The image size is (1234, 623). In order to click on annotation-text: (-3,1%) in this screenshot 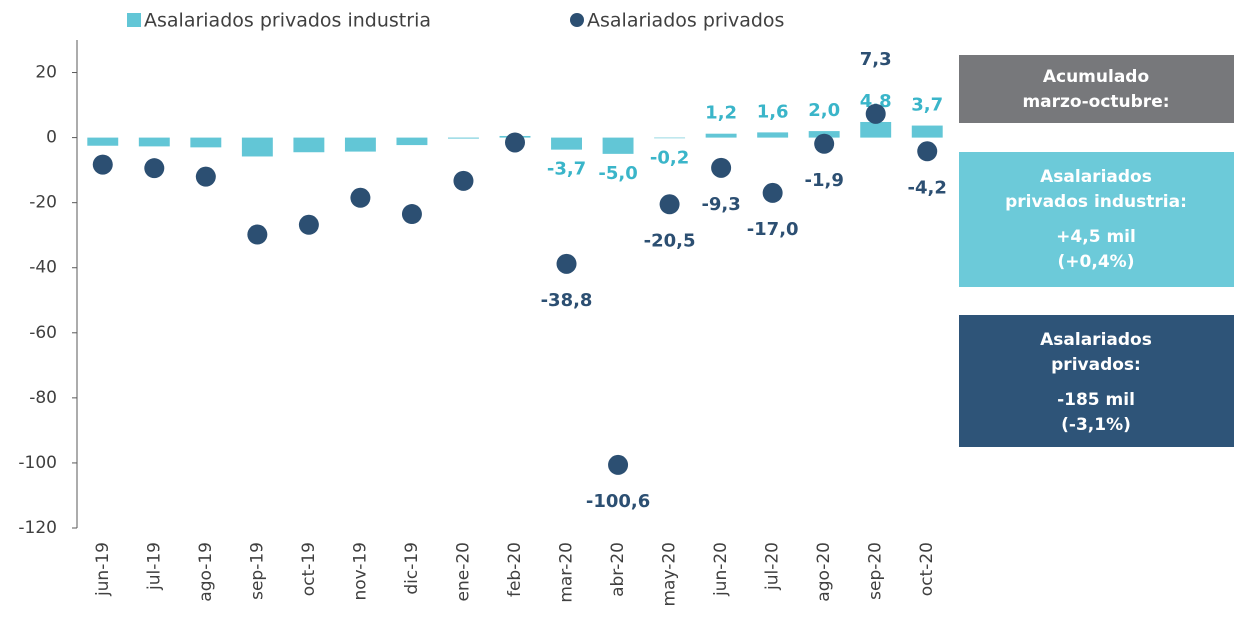, I will do `click(1096, 425)`.